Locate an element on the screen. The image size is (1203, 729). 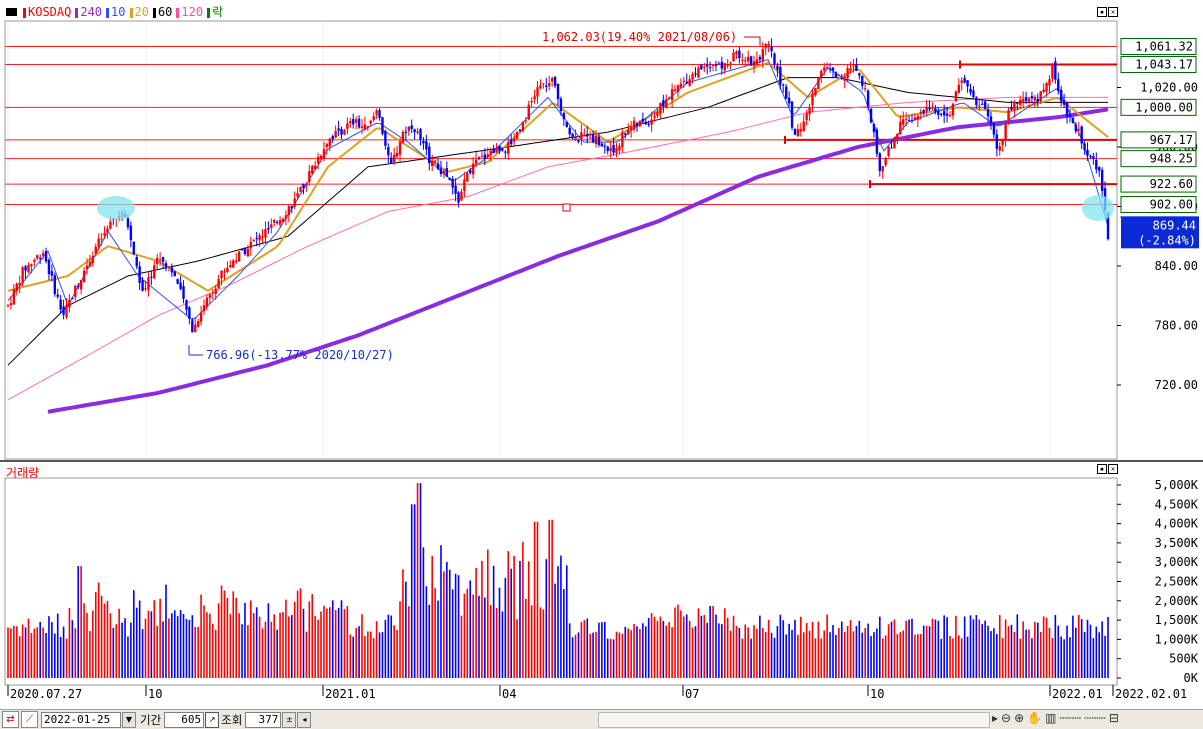
chart-type-icon: ⇄ is located at coordinates (10, 719).